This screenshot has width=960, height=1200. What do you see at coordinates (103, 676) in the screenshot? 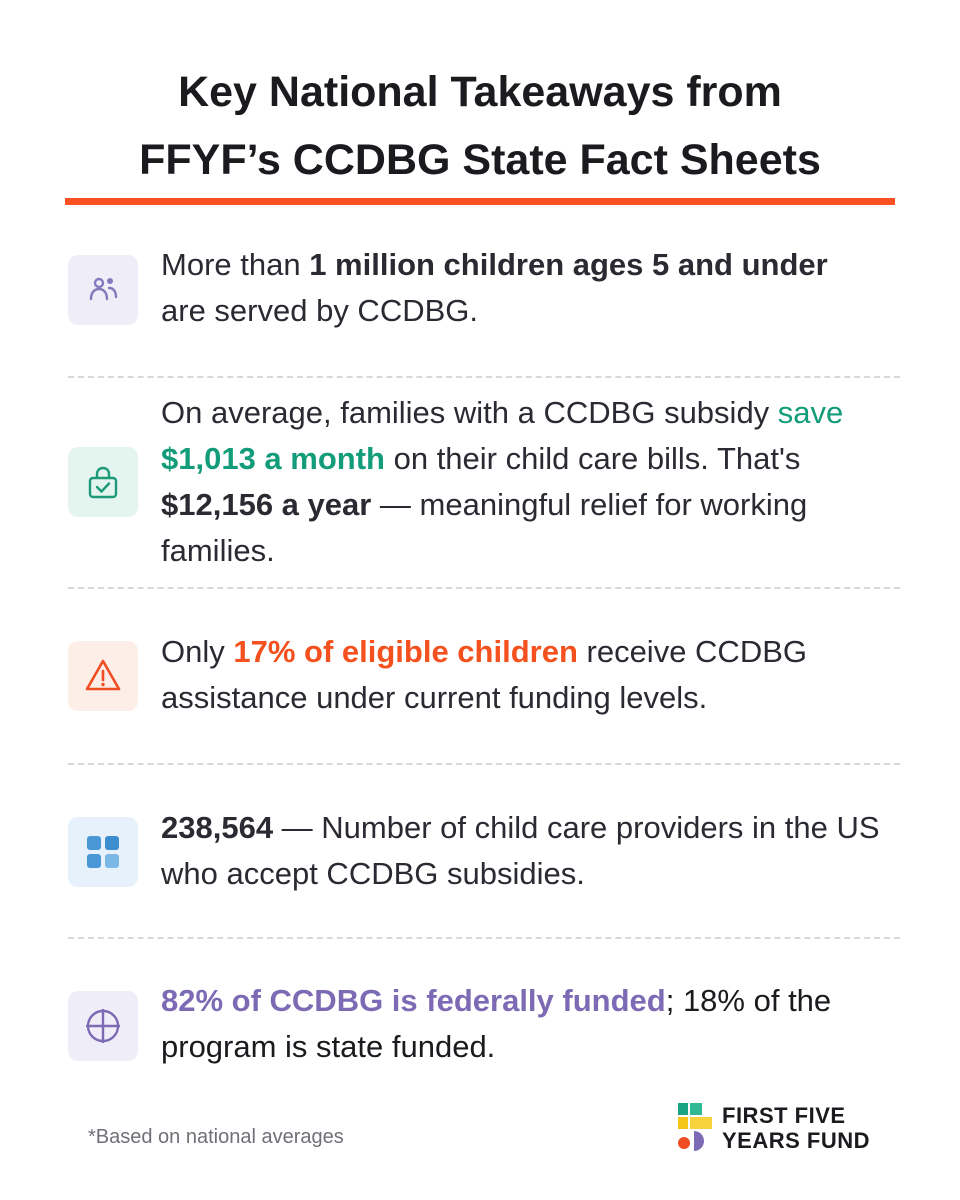
I see `warning-icon` at bounding box center [103, 676].